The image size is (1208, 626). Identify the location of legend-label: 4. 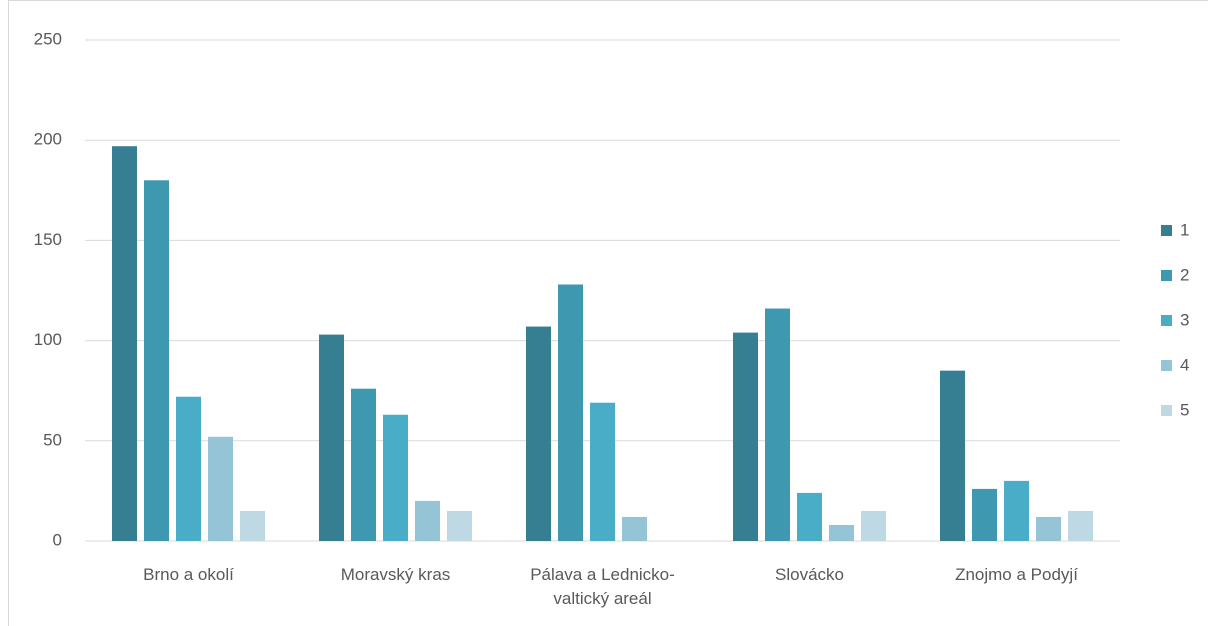
(1184, 364).